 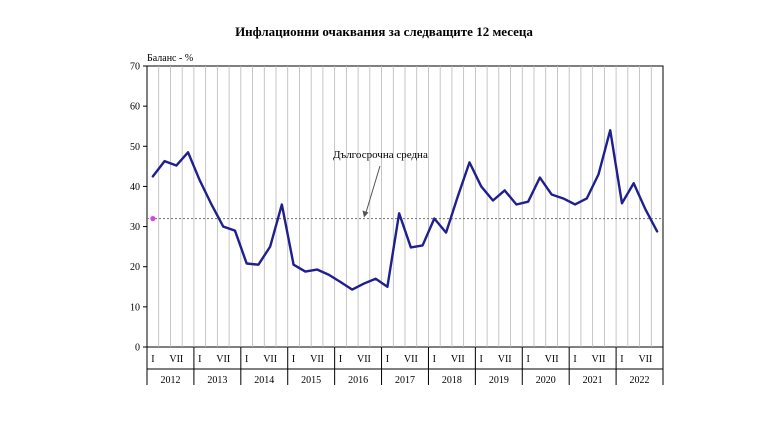 I want to click on x-year-label: 2018, so click(x=452, y=380).